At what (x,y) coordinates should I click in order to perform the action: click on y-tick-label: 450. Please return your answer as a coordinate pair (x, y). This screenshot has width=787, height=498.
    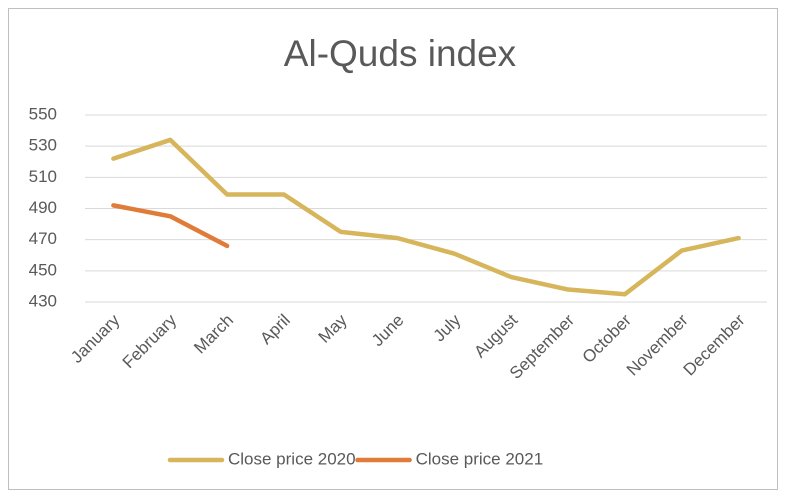
    Looking at the image, I should click on (43, 269).